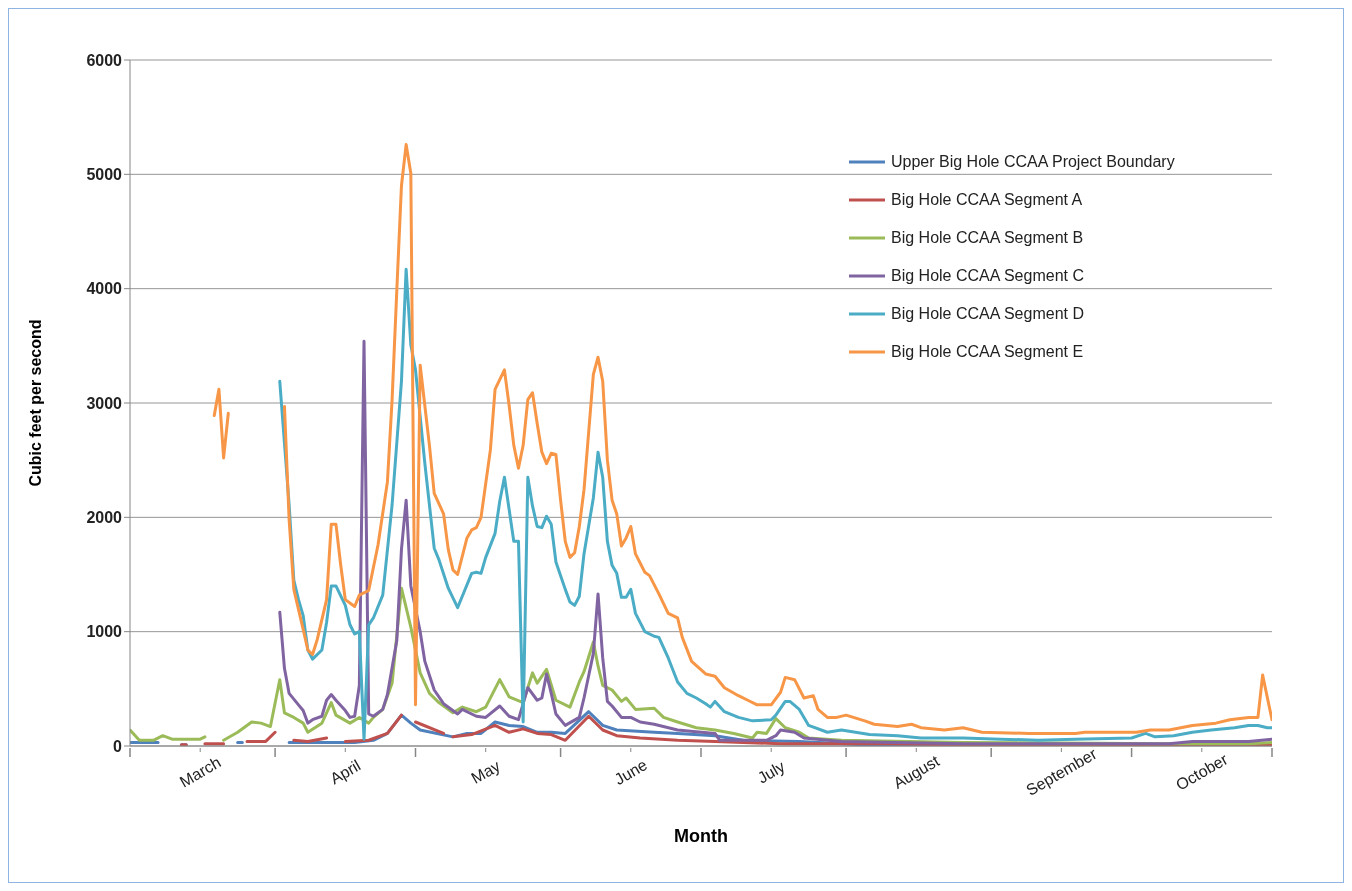  I want to click on legend-label: Big Hole CCAA Segment E, so click(987, 352).